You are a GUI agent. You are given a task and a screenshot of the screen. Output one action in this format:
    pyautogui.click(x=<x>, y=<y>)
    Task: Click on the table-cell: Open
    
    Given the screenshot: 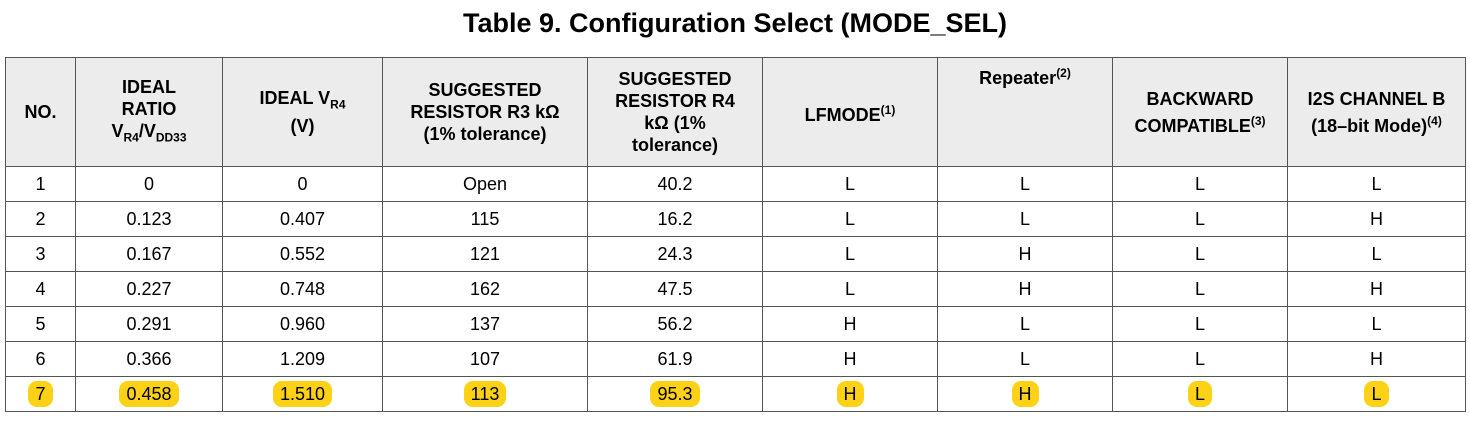 What is the action you would take?
    pyautogui.click(x=485, y=184)
    